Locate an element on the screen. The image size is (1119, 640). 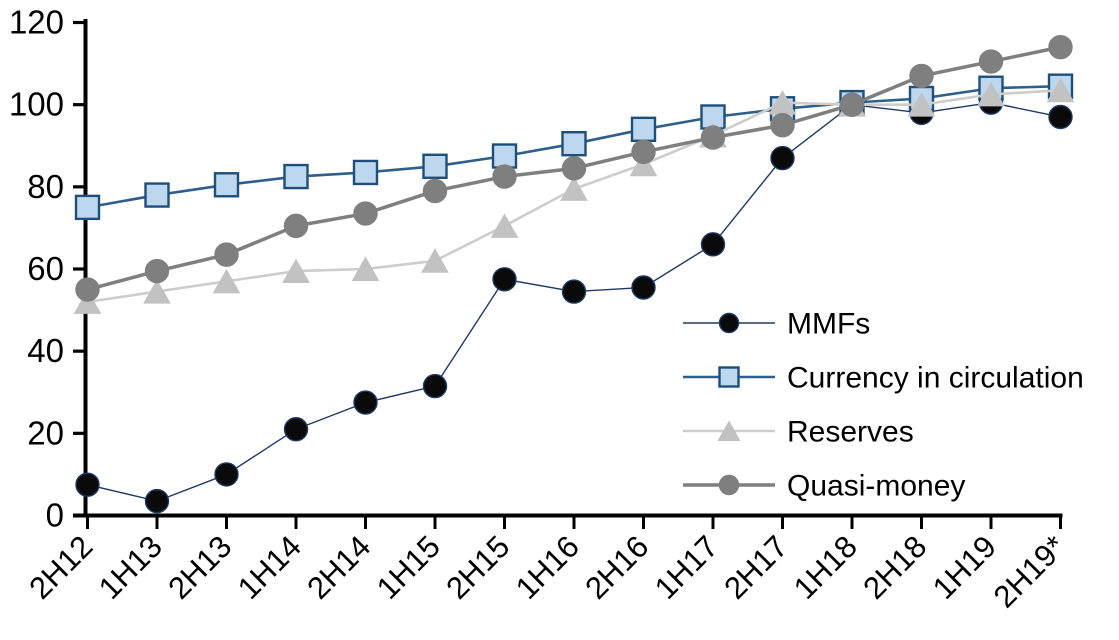
legend-label: Reserves is located at coordinates (850, 432).